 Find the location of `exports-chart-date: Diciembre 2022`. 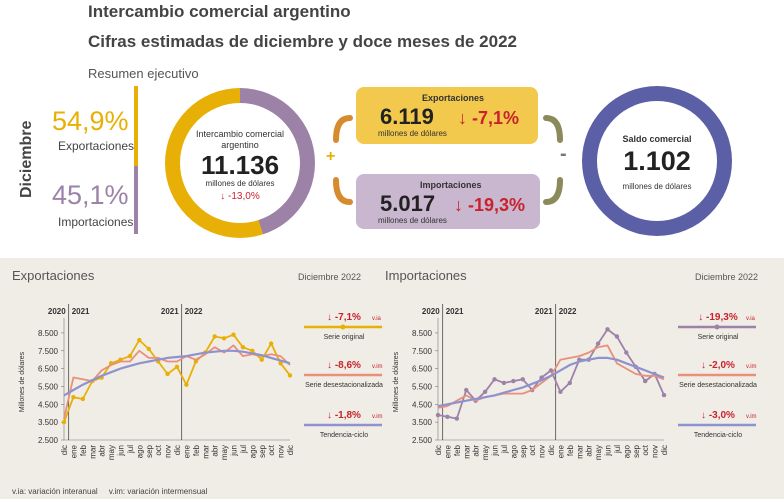

exports-chart-date: Diciembre 2022 is located at coordinates (330, 277).